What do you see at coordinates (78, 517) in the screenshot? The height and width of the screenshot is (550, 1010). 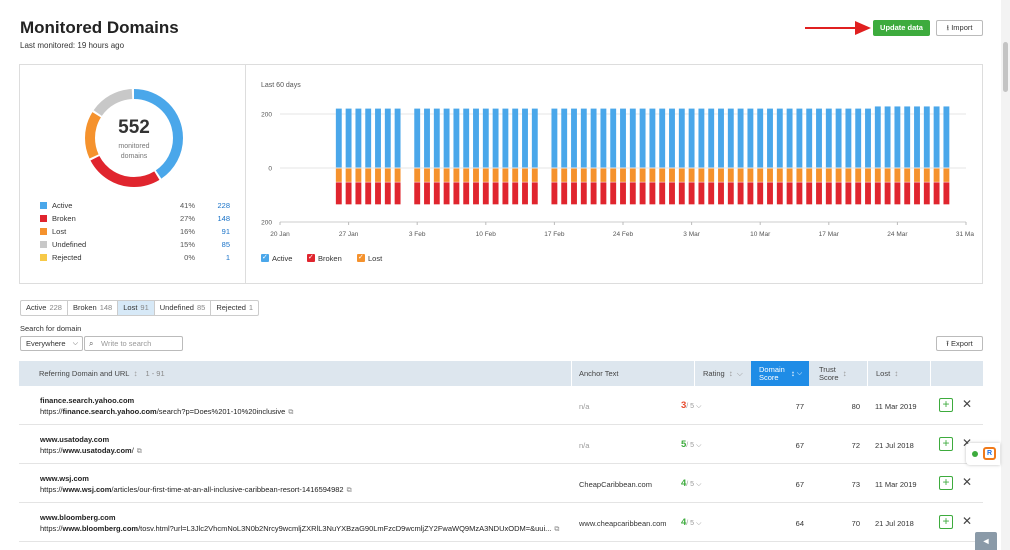 I see `referring-domain: www.bloomberg.com` at bounding box center [78, 517].